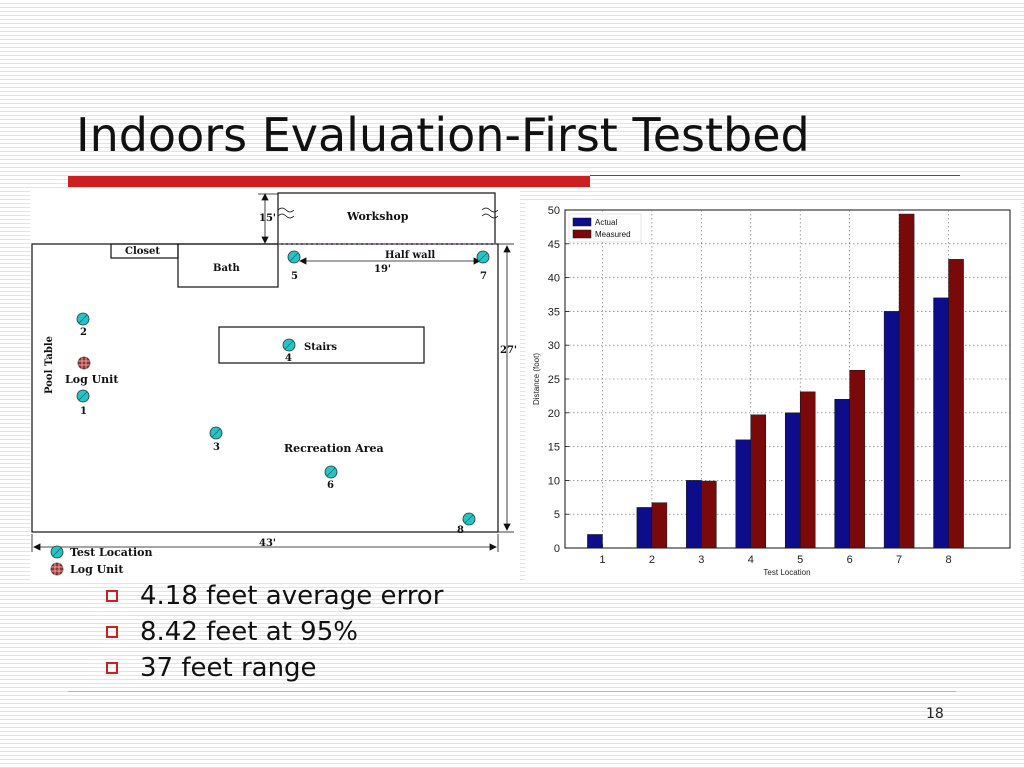 The image size is (1024, 768). I want to click on legend-label-actual: Actual, so click(606, 222).